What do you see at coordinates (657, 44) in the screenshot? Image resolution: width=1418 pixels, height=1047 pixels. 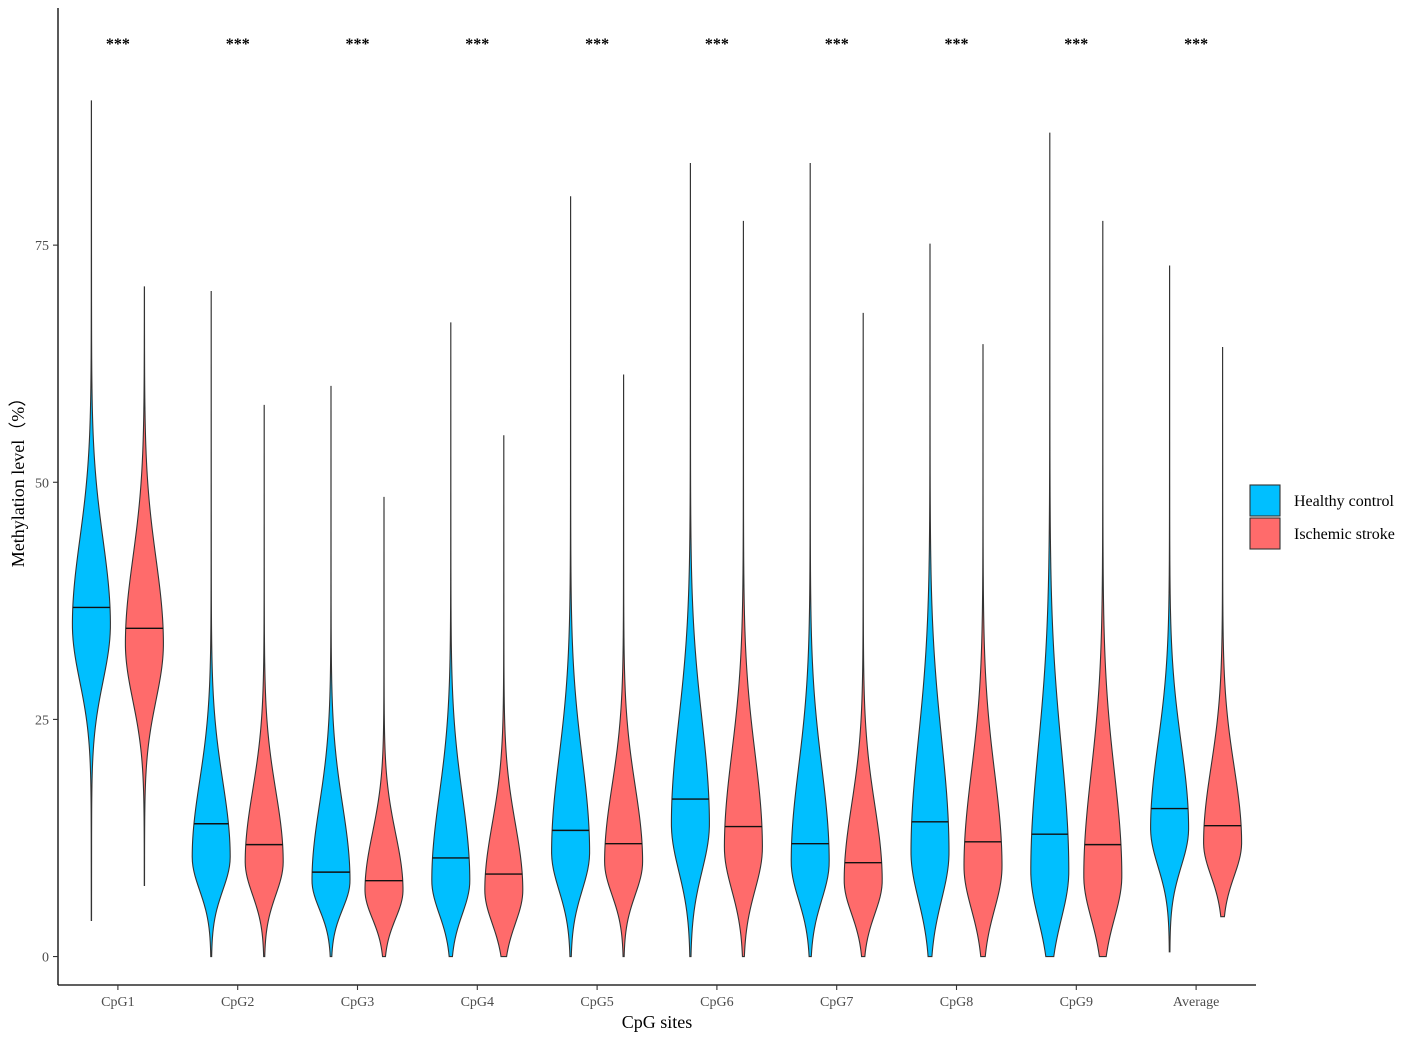 I see `significance-markers: *** *** *** *** *** *** *** *** *** ***` at bounding box center [657, 44].